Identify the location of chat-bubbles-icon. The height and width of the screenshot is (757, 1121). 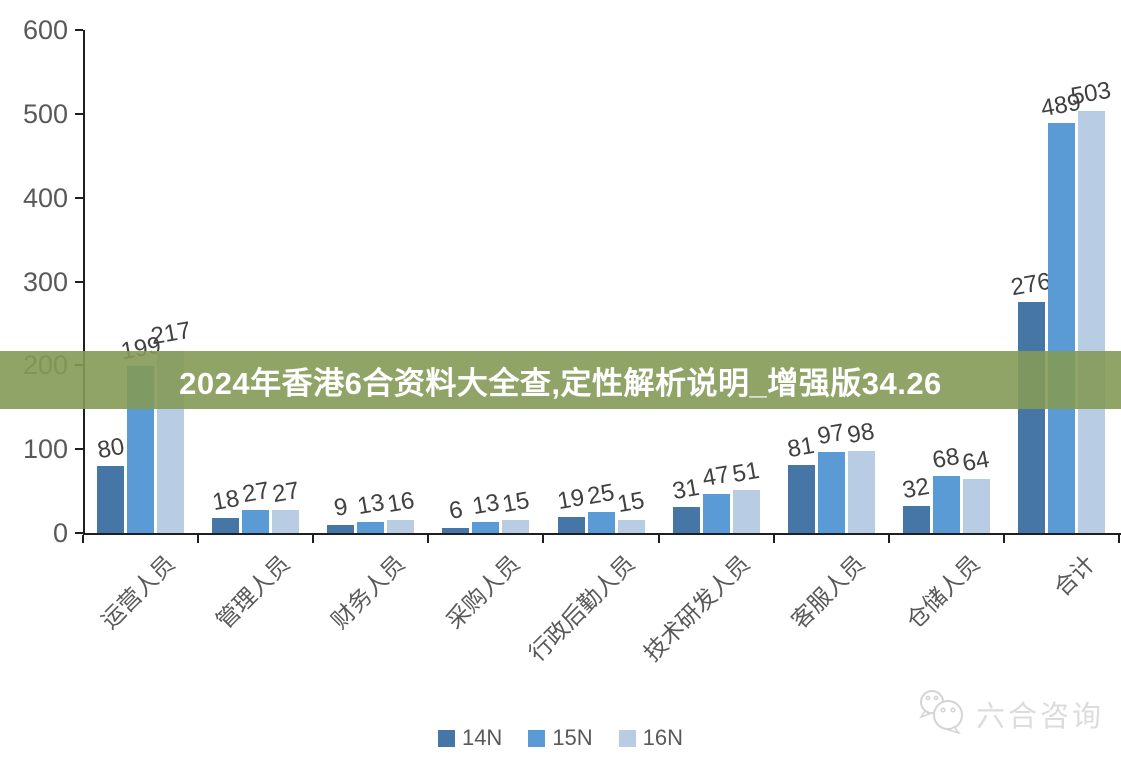
(942, 713).